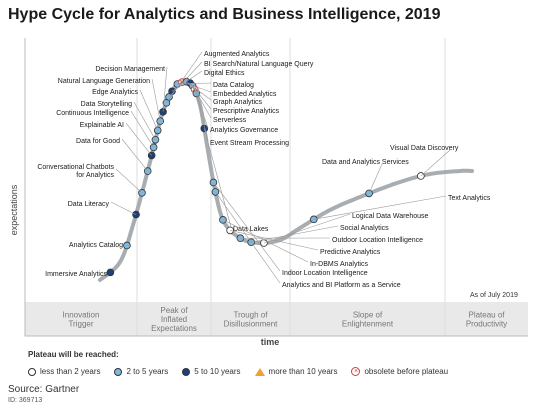  What do you see at coordinates (186, 371) in the screenshot?
I see `dark-blue-dot-icon` at bounding box center [186, 371].